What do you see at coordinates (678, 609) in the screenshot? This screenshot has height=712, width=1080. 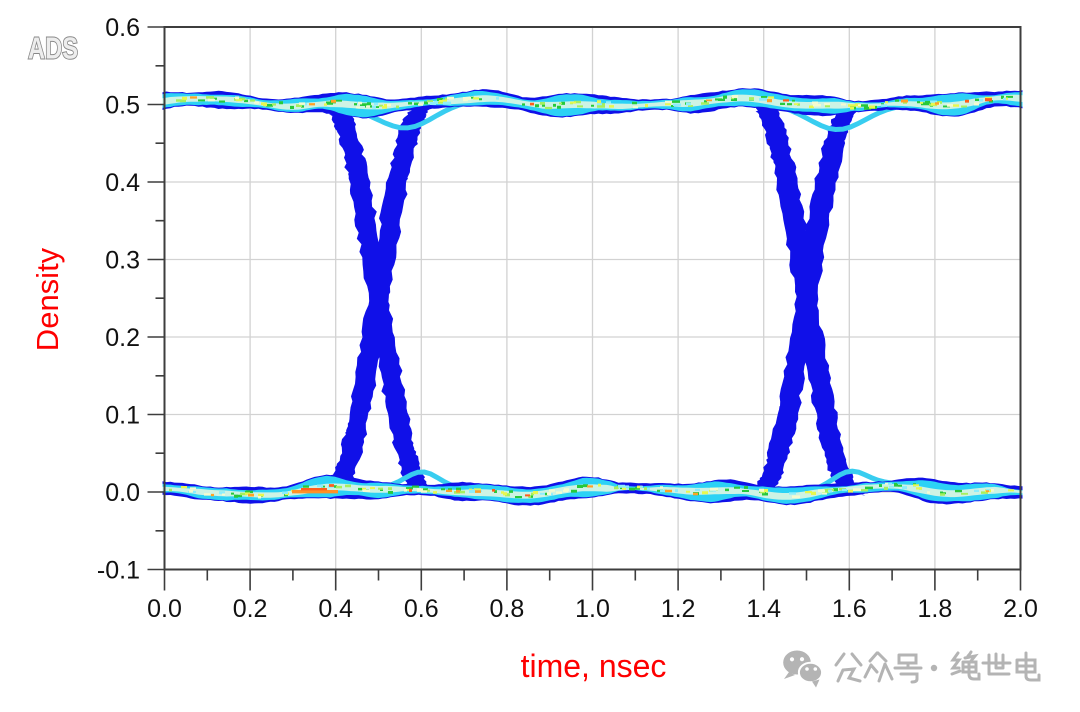 I see `svg-text: 1.2` at bounding box center [678, 609].